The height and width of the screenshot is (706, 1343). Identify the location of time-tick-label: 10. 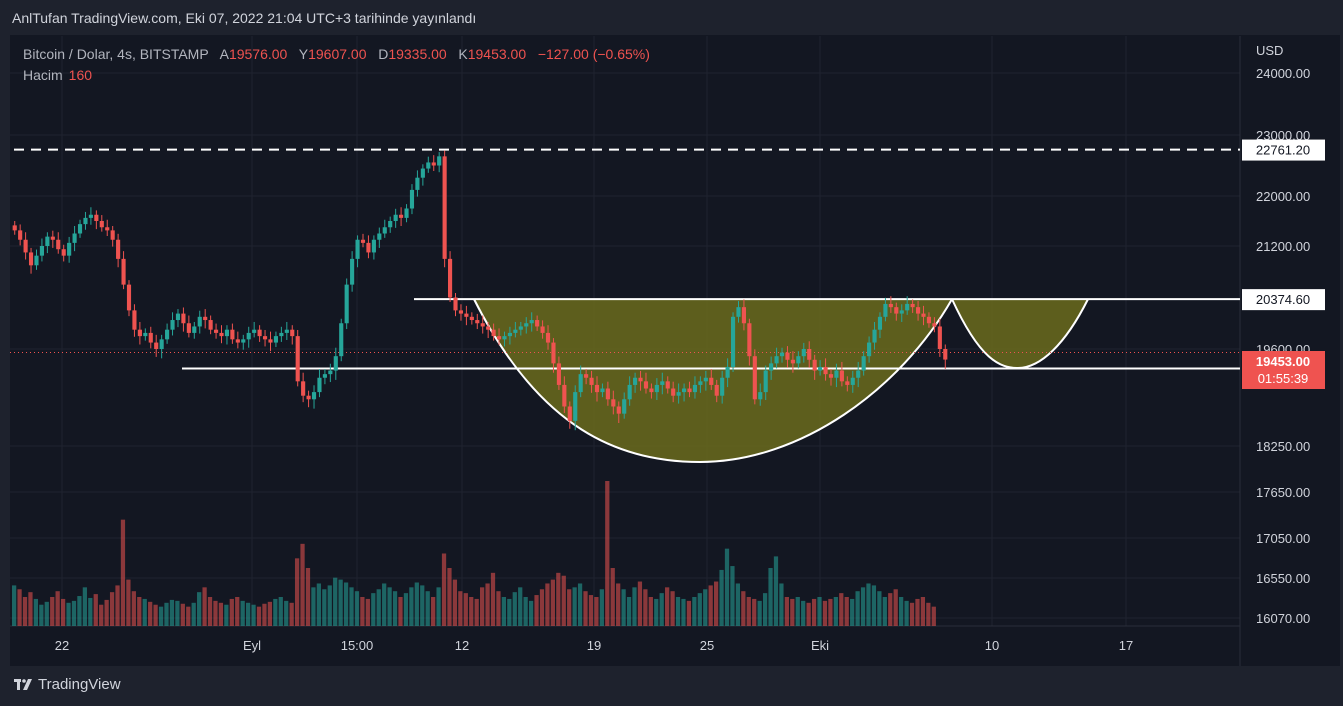
(992, 645).